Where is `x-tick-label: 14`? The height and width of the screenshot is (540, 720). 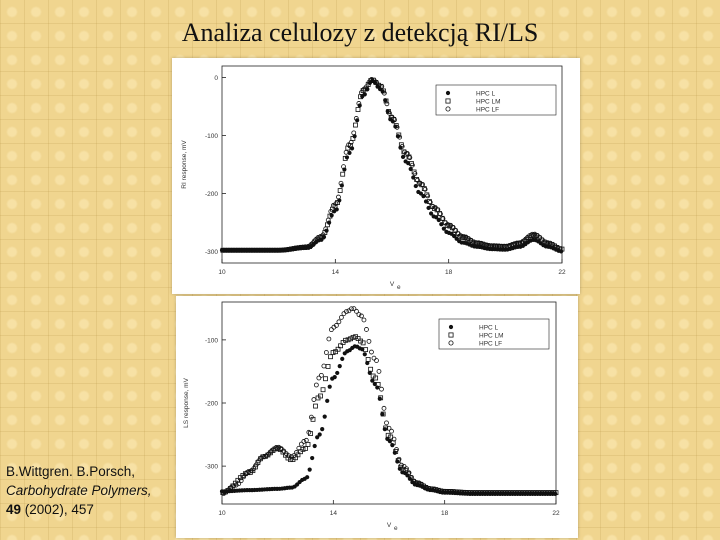 x-tick-label: 14 is located at coordinates (336, 272).